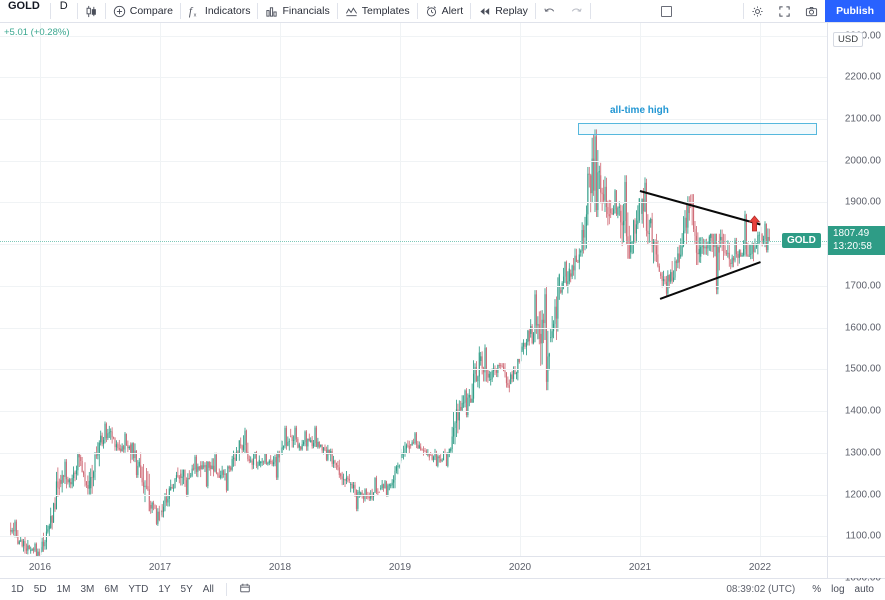 The width and height of the screenshot is (885, 600). What do you see at coordinates (784, 11) in the screenshot?
I see `fullscreen-button` at bounding box center [784, 11].